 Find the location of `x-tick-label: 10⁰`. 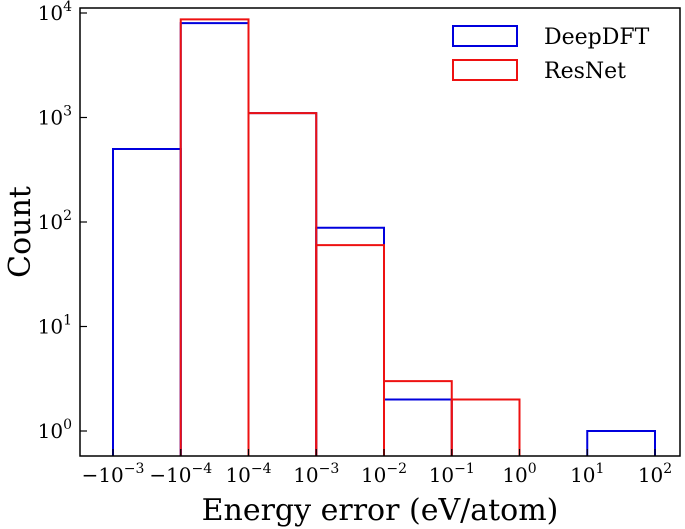

x-tick-label: 10⁰ is located at coordinates (519, 474).